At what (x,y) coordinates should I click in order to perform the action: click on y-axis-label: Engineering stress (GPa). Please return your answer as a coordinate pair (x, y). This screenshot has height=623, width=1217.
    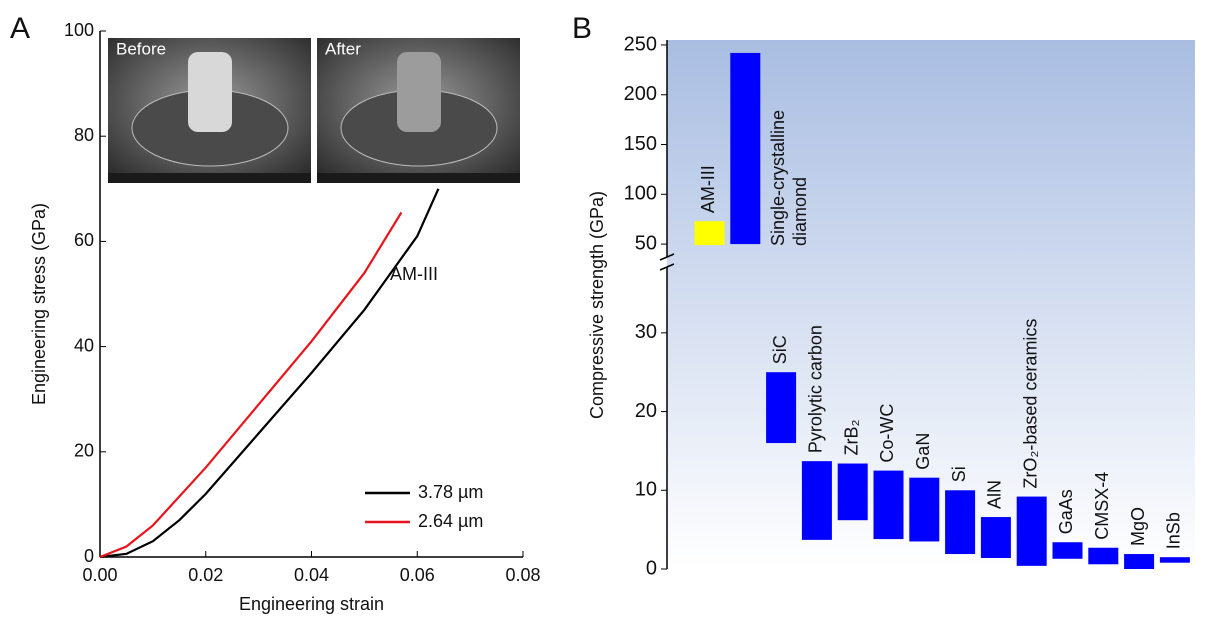
    Looking at the image, I should click on (39, 304).